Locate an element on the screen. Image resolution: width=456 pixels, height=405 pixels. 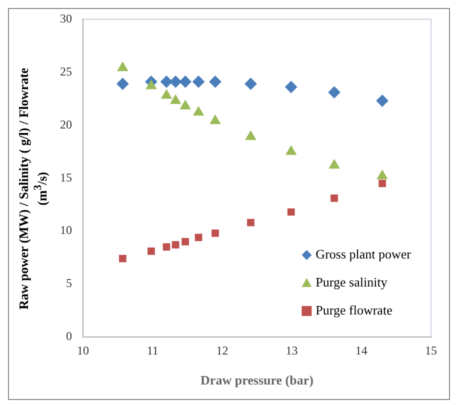
x-tick-label: 15 is located at coordinates (431, 350).